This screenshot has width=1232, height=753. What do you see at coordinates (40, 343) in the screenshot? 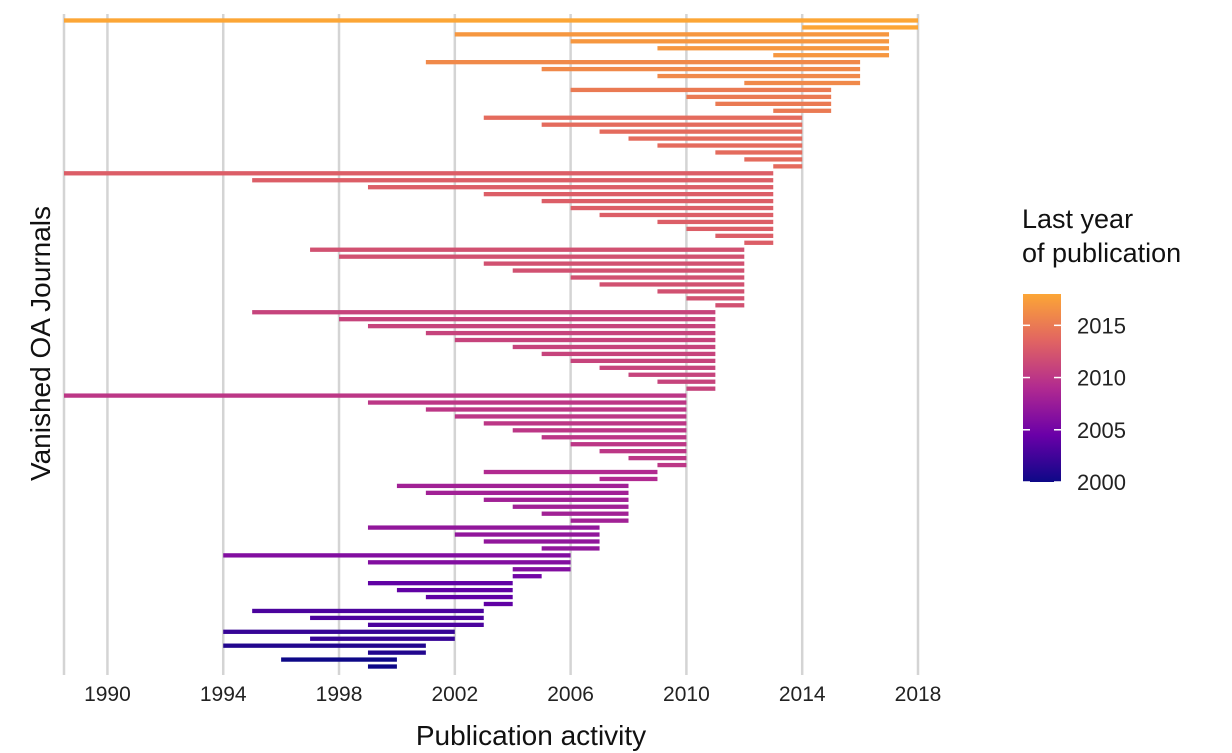
I see `y-axis-title: Vanished OA Journals` at bounding box center [40, 343].